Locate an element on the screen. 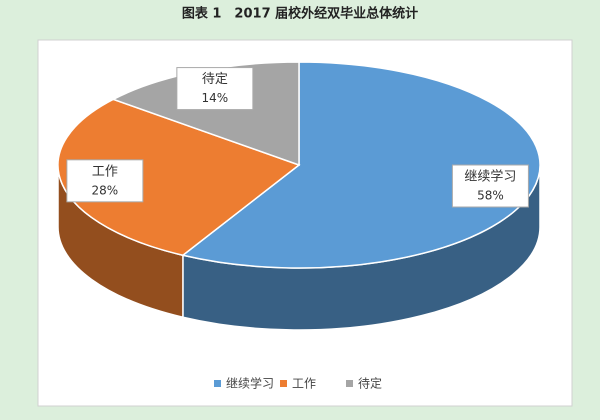  label-category: 继续学习 is located at coordinates (490, 177).